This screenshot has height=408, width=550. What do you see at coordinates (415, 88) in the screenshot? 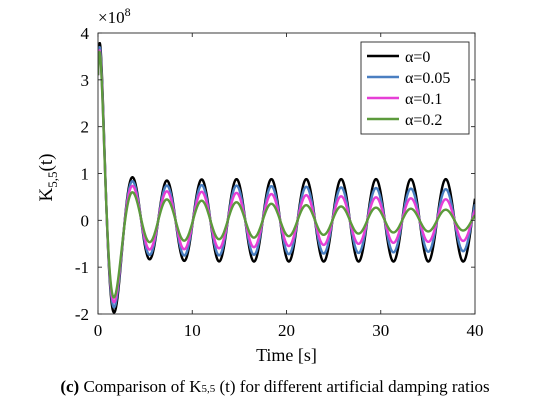
I see `legend: α=0 α=0.05 α=0.1 α=0.2` at bounding box center [415, 88].